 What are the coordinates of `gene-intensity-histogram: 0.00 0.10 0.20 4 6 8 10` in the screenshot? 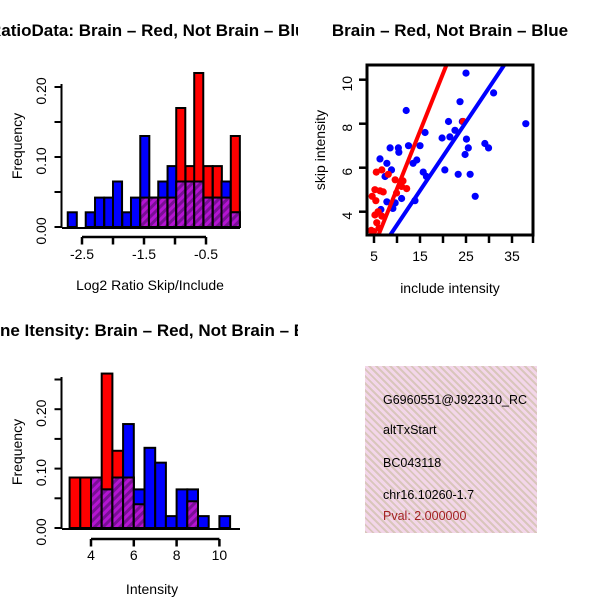 It's located at (136, 467).